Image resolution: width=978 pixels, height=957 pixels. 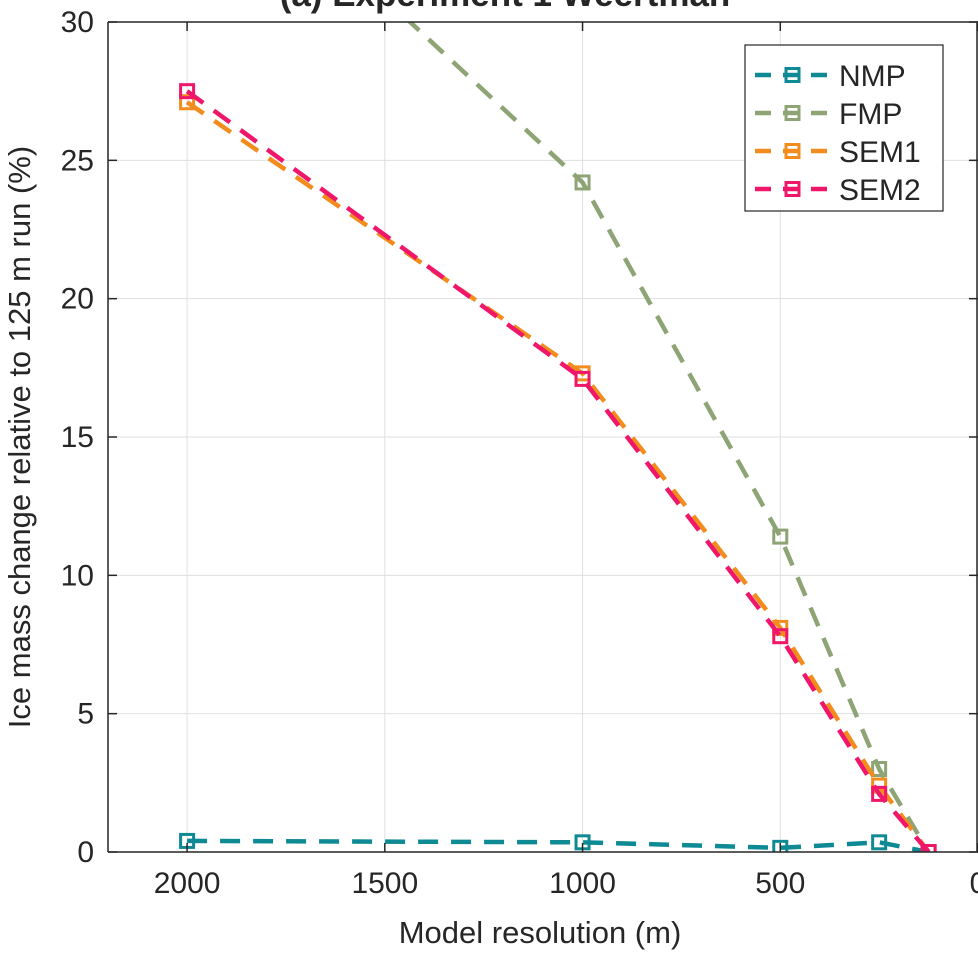 I want to click on legend-marker-sem1, so click(x=792, y=151).